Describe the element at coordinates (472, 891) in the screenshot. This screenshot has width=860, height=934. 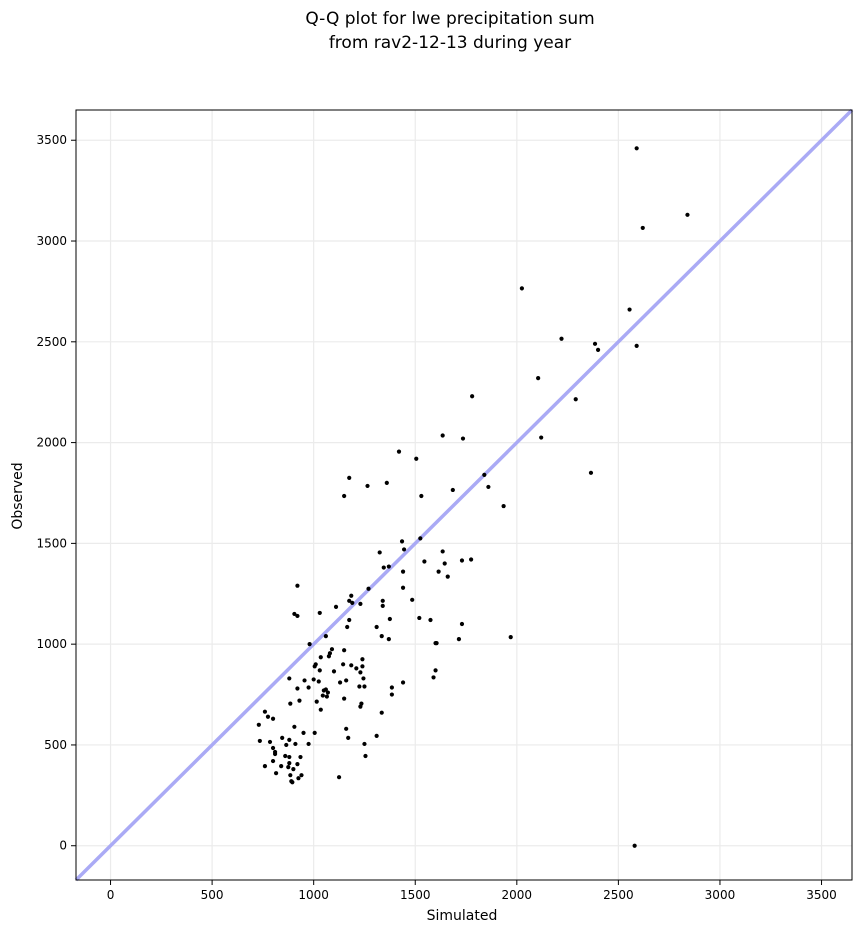
I see `x-axis-ticks: 0 500 1000 1500 2000 2500 3000 3500` at that location.